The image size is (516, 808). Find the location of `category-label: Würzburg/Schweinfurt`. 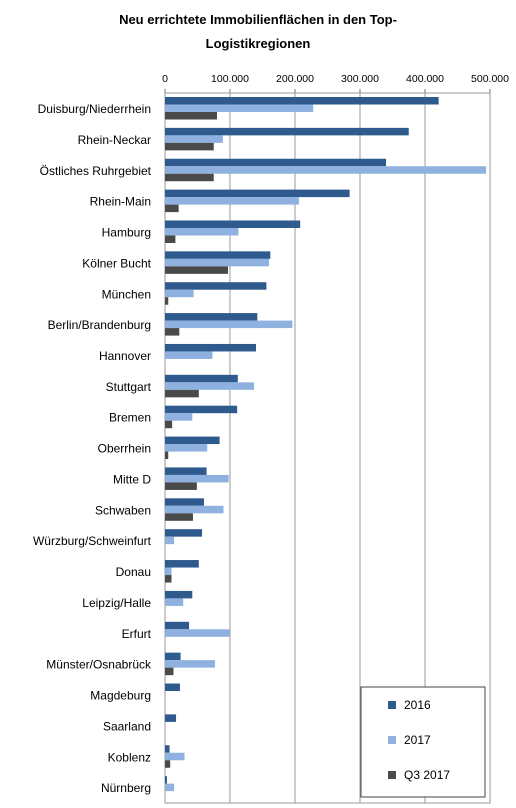

category-label: Würzburg/Schweinfurt is located at coordinates (92, 541).